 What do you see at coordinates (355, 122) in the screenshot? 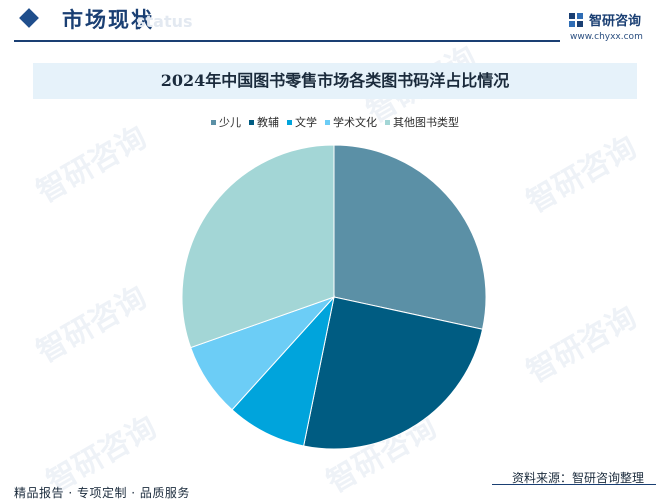
I see `legend-label: 学术文化` at bounding box center [355, 122].